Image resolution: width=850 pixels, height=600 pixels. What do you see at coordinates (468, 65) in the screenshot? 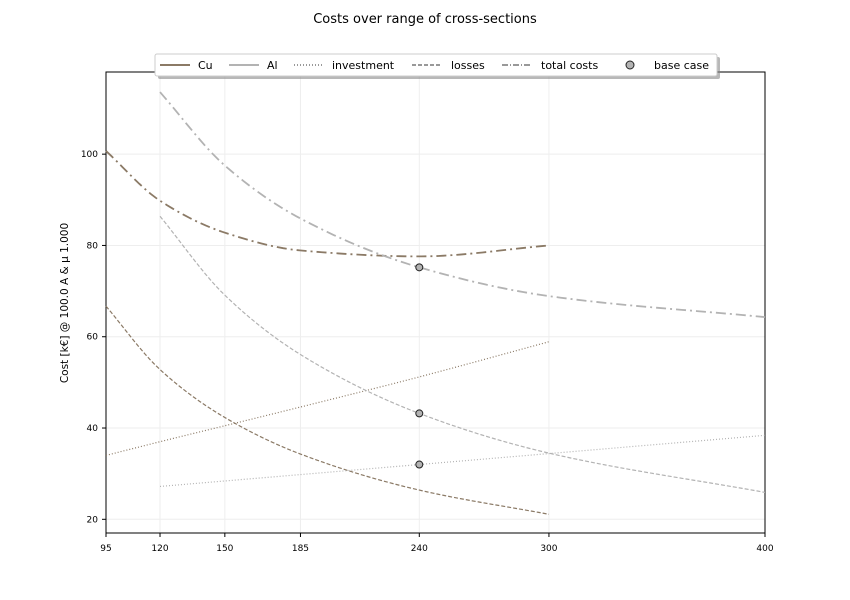
I see `legend-label-losses: losses` at bounding box center [468, 65].